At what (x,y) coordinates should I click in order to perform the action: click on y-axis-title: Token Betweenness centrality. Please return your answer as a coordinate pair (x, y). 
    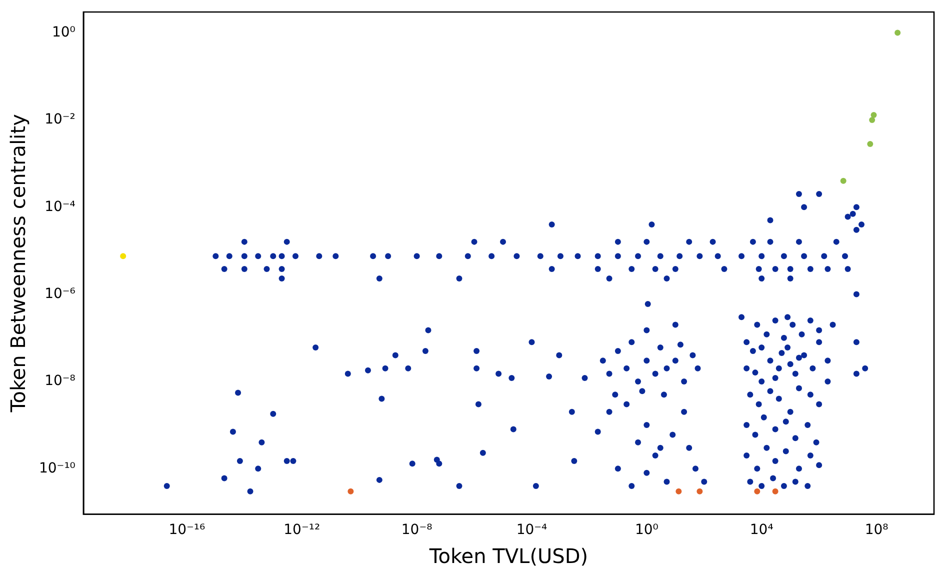
    Looking at the image, I should click on (18, 264).